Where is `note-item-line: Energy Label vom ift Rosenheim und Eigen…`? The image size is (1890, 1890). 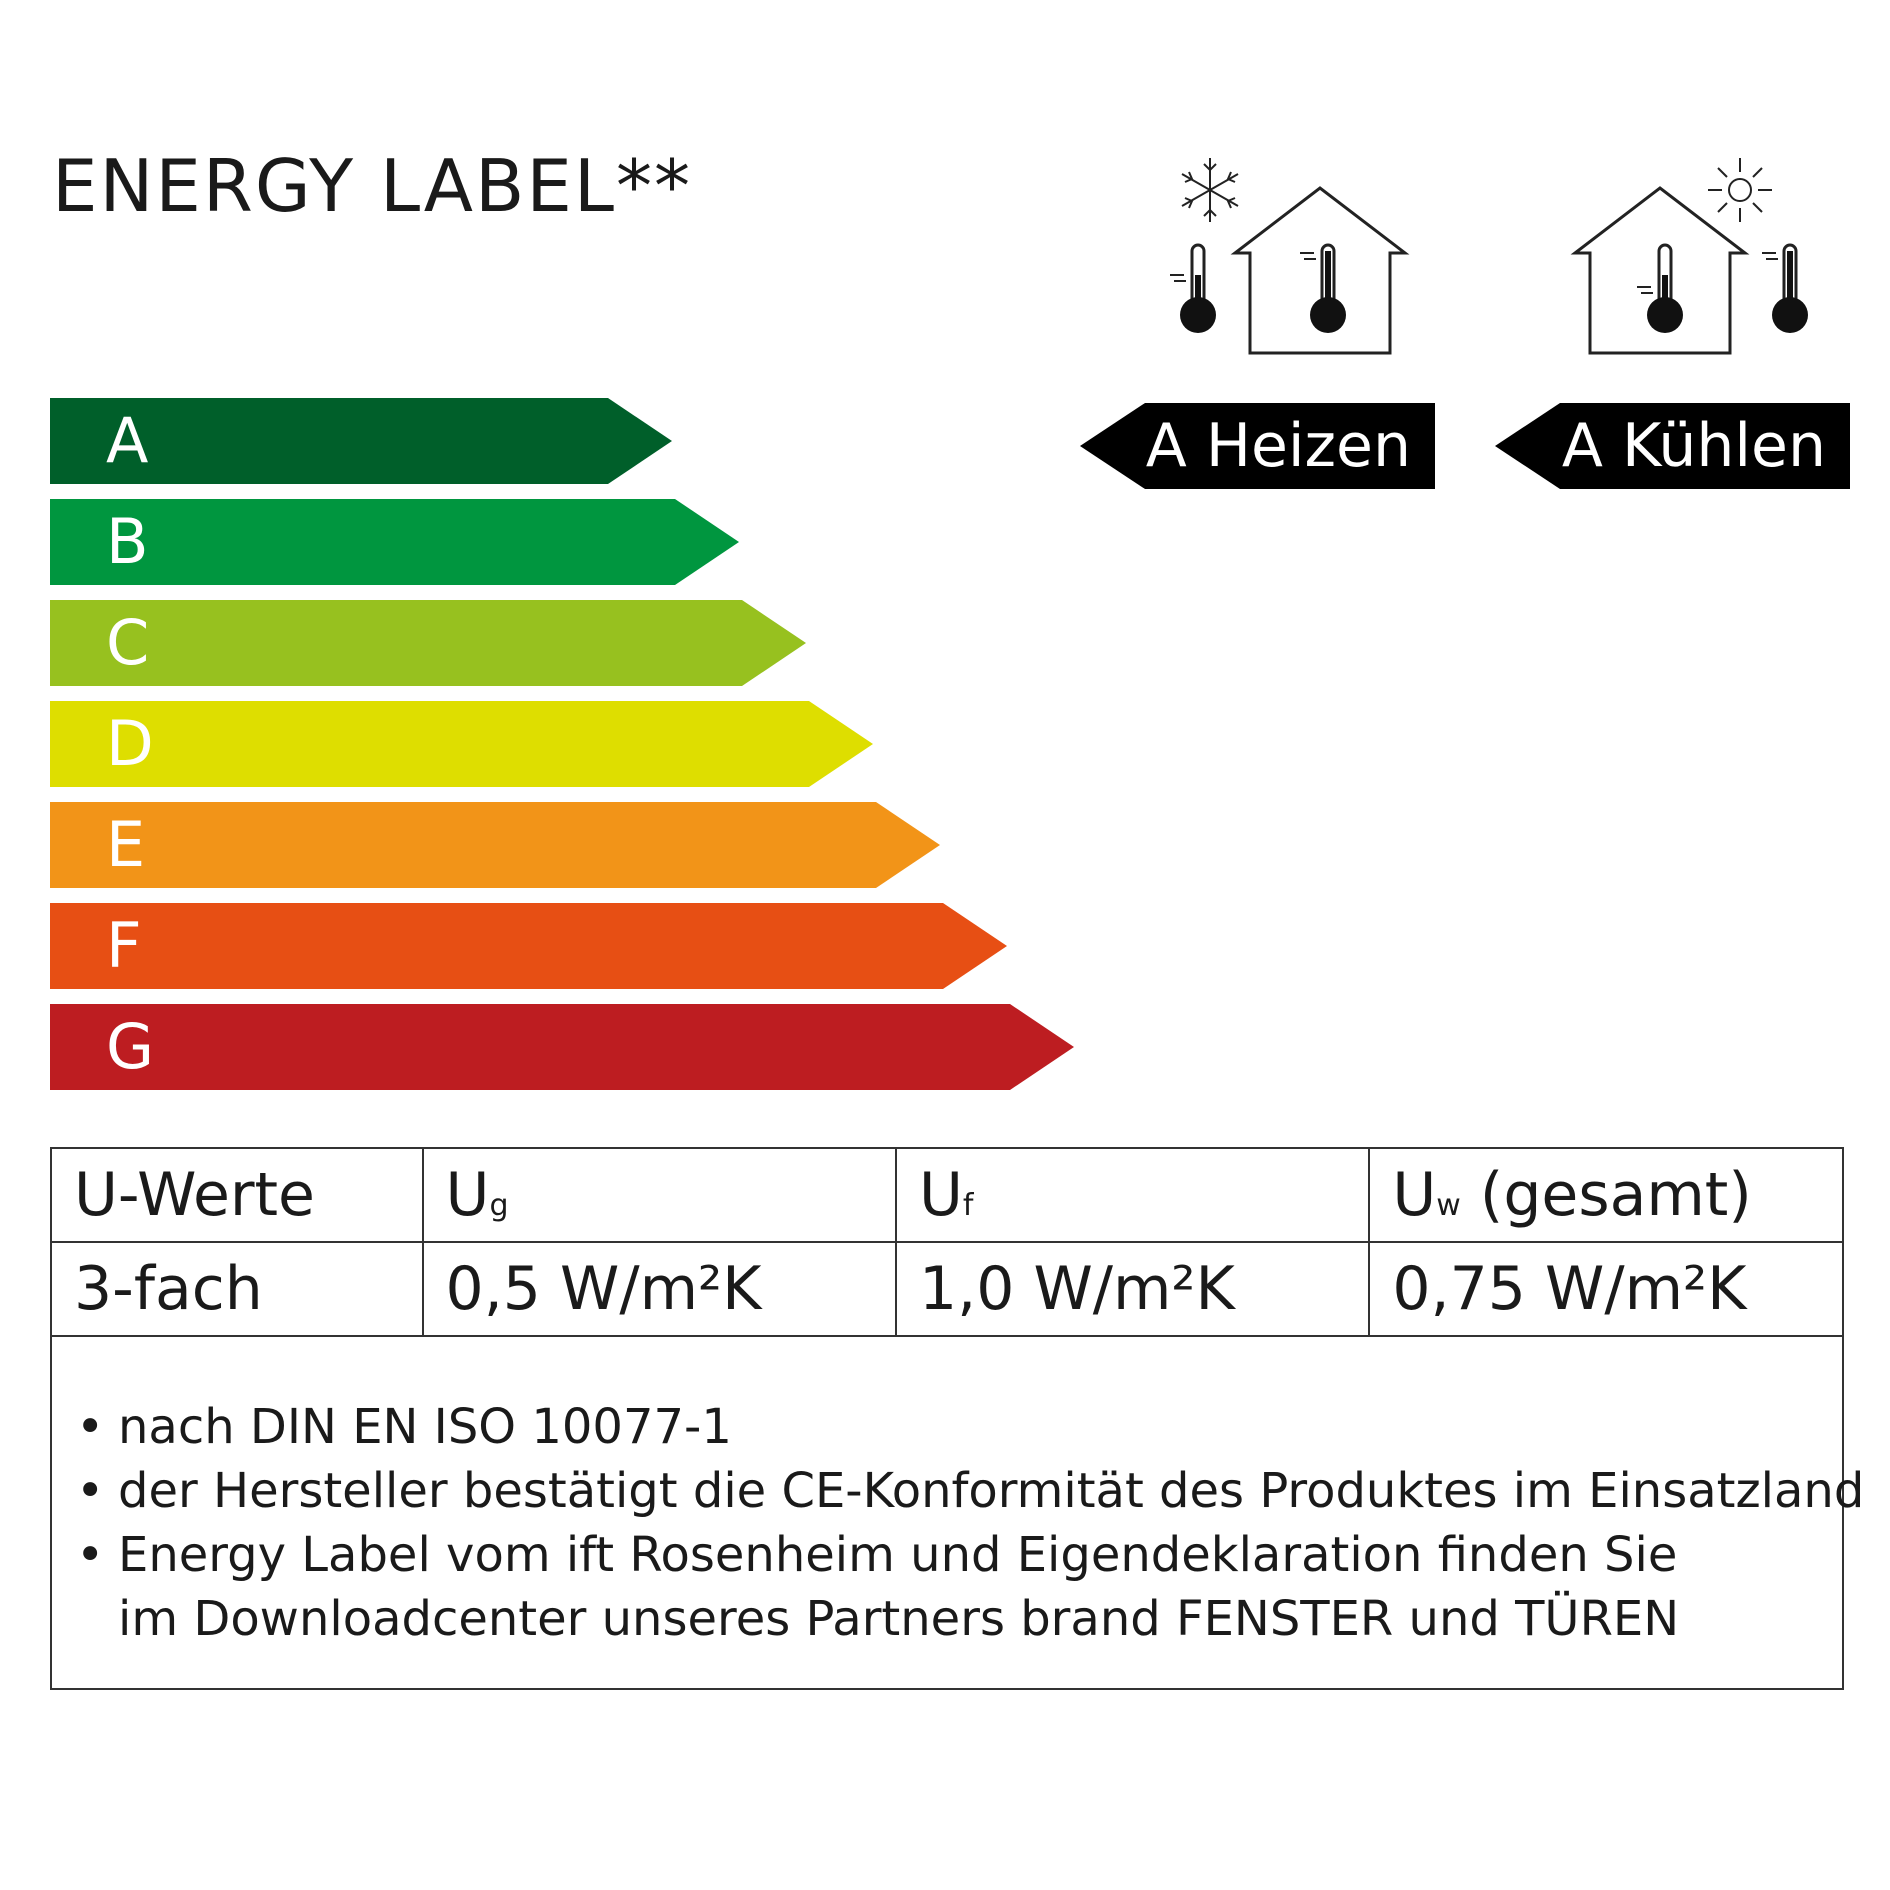 note-item-line: Energy Label vom ift Rosenheim und Eigen… is located at coordinates (898, 1555).